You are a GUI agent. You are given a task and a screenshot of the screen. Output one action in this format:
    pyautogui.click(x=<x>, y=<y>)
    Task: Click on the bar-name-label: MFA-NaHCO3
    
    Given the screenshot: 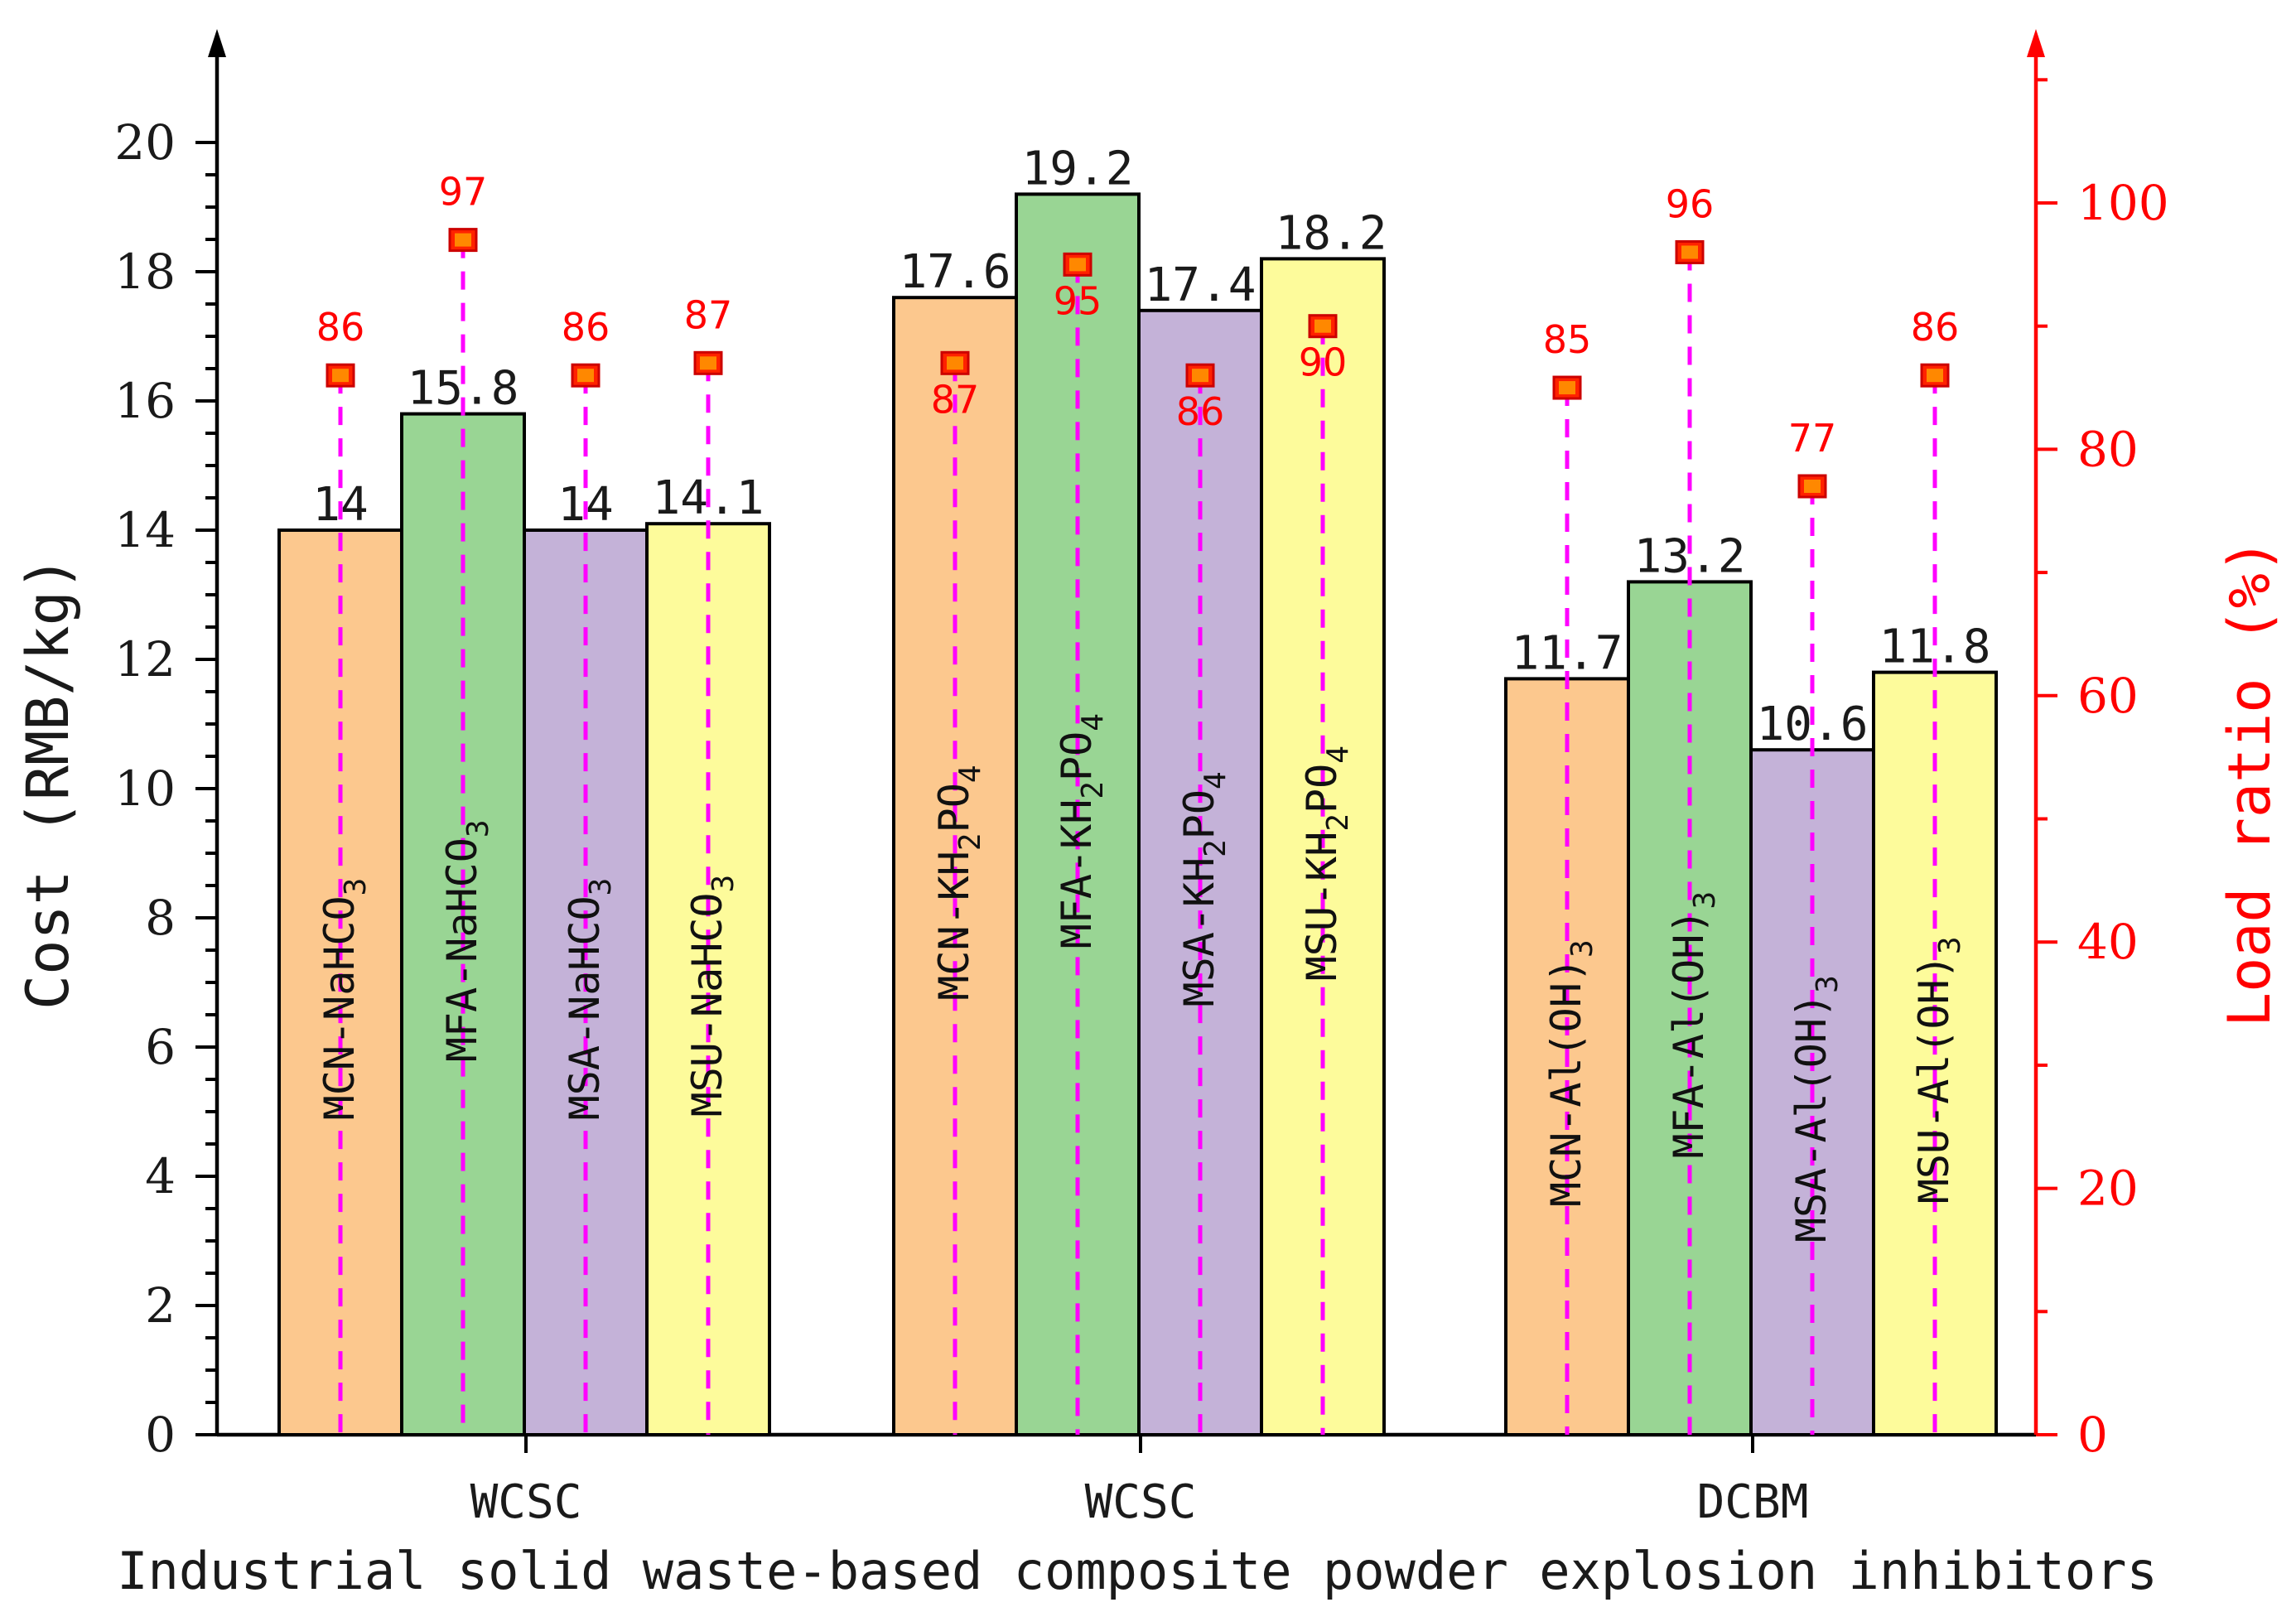 What is the action you would take?
    pyautogui.click(x=467, y=940)
    